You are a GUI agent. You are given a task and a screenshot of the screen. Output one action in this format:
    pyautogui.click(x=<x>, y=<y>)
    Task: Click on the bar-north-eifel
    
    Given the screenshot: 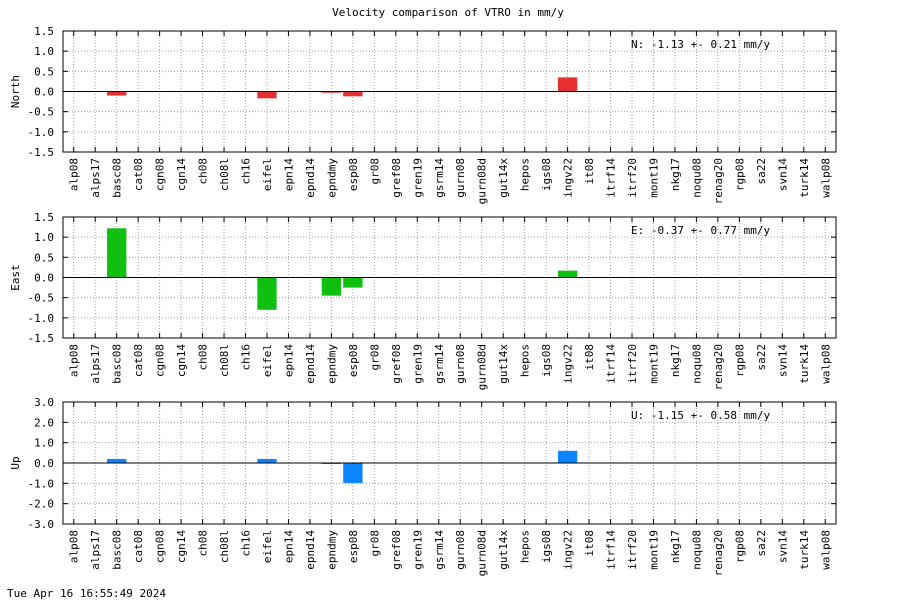 What is the action you would take?
    pyautogui.click(x=267, y=95)
    